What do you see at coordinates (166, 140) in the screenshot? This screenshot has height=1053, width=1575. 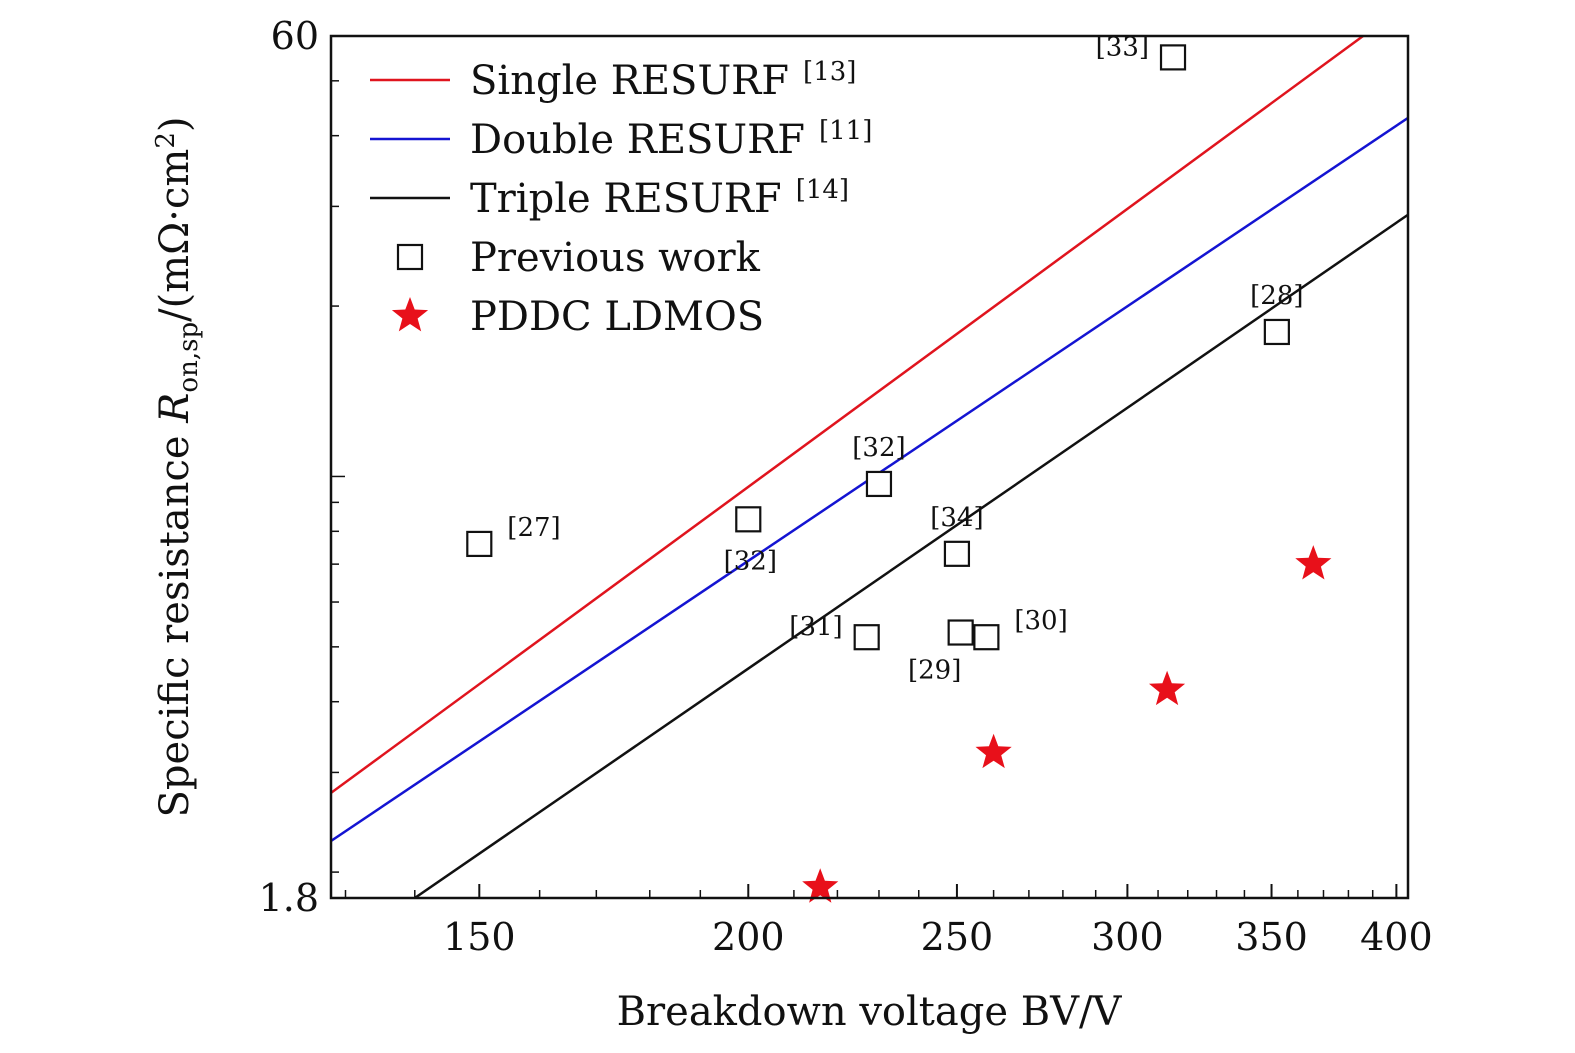 I see `y-label-unit-sup: 2` at bounding box center [166, 140].